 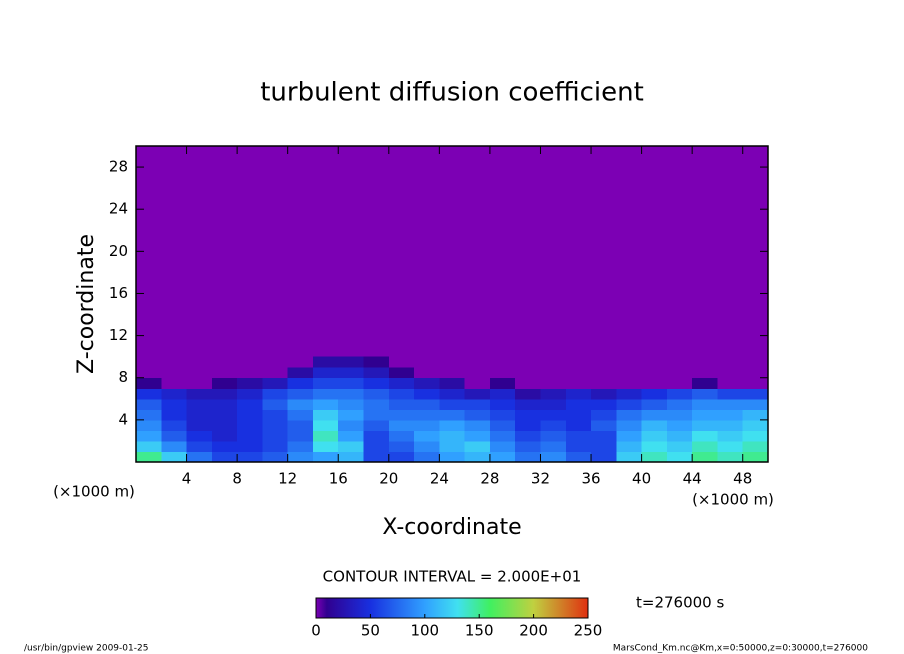 I want to click on colorbar-tick-label: 50, so click(x=370, y=631).